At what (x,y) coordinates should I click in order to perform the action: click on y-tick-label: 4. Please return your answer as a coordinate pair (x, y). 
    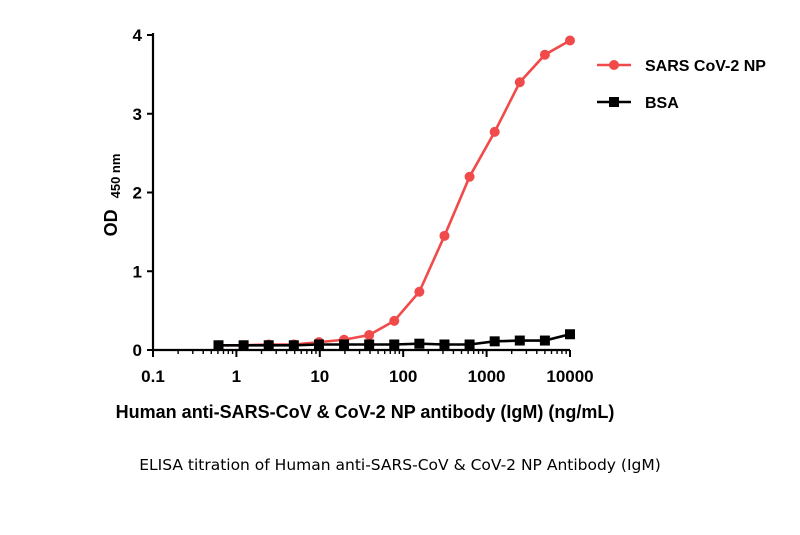
    Looking at the image, I should click on (138, 35).